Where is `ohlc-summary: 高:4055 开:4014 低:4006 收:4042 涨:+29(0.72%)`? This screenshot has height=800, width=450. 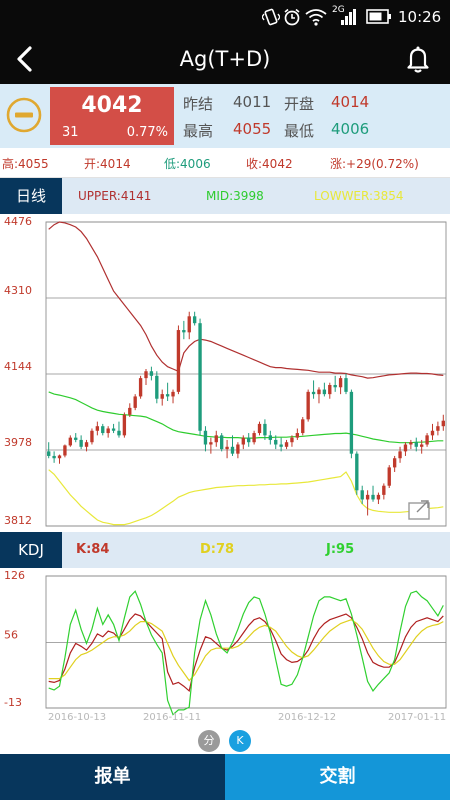 ohlc-summary: 高:4055 开:4014 低:4006 收:4042 涨:+29(0.72%) is located at coordinates (225, 163).